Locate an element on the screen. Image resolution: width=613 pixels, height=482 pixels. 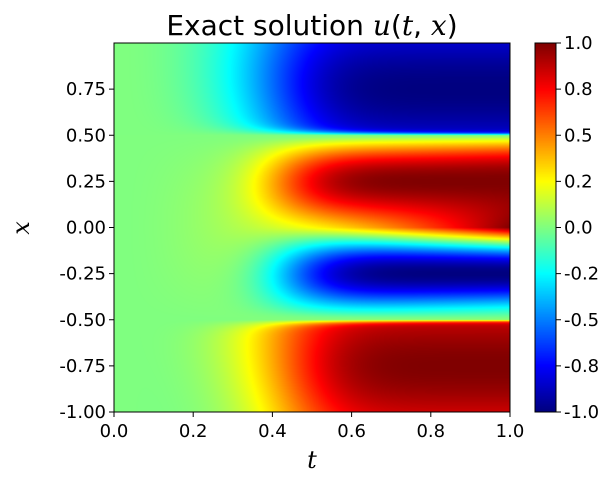
colorbar-tick-label: 0.0 is located at coordinates (578, 228).